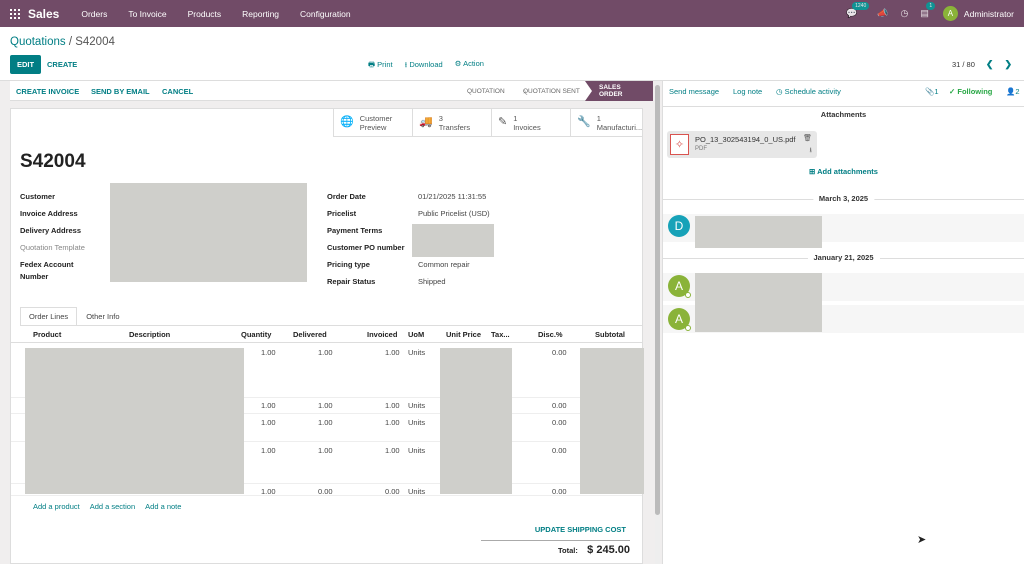 This screenshot has height=564, width=1024. Describe the element at coordinates (843, 258) in the screenshot. I see `date-separator: January 21, 2025` at that location.